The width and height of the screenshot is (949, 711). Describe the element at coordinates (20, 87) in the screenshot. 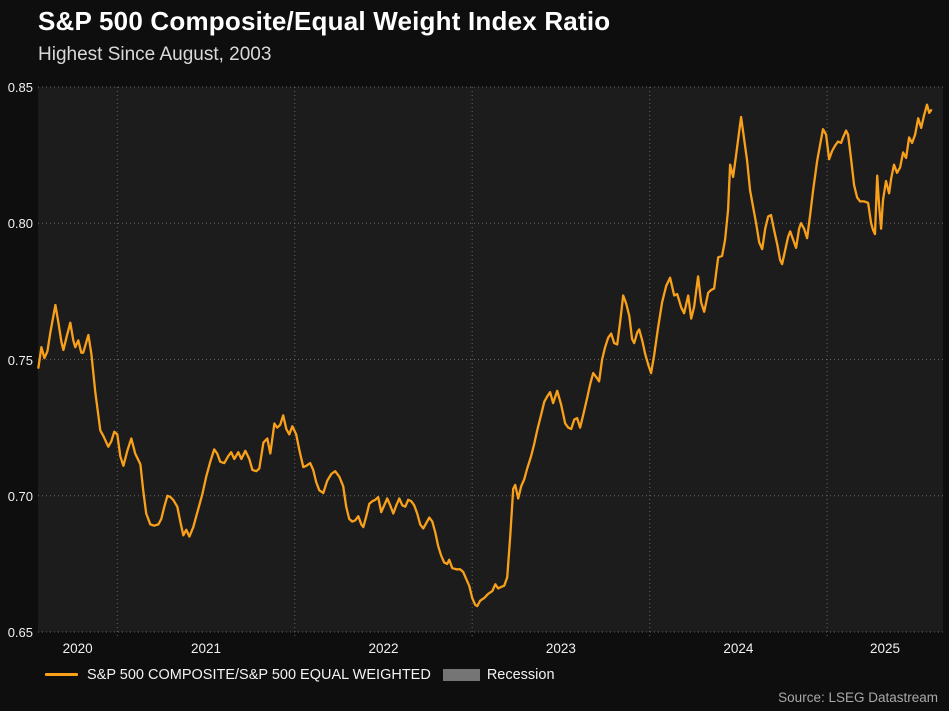

I see `y-tick-label: 0.85` at that location.